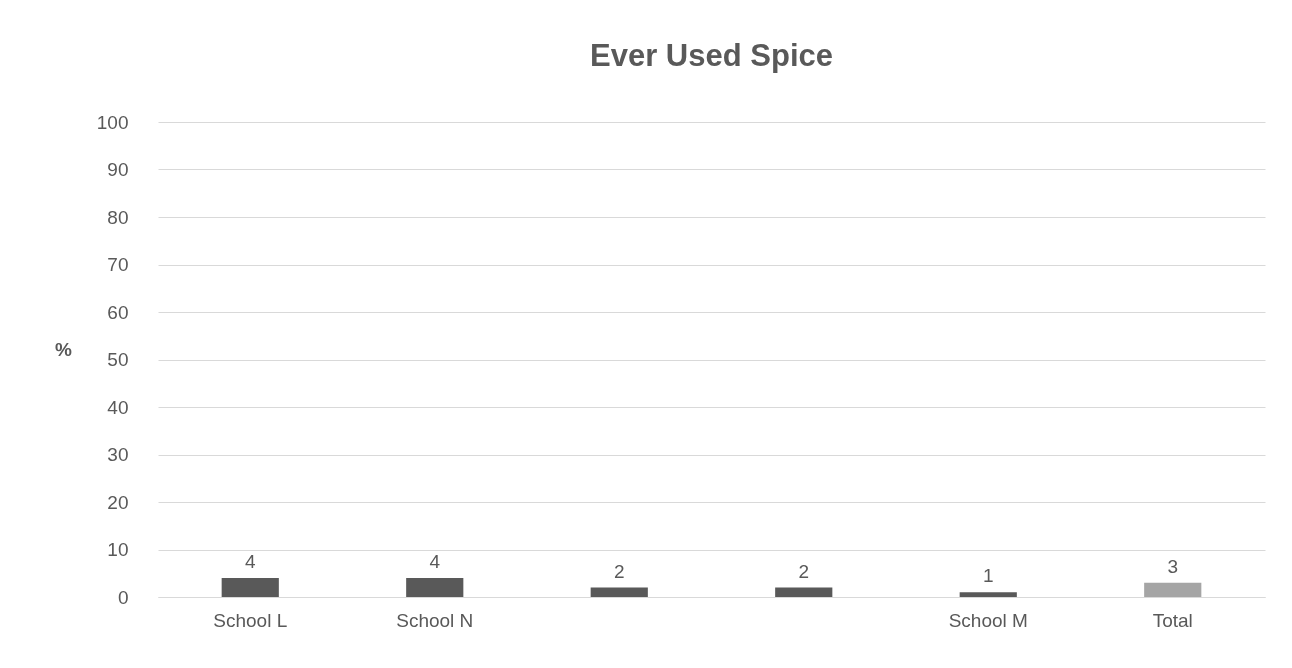 This screenshot has width=1292, height=668. I want to click on y-tick-label: 100, so click(112, 122).